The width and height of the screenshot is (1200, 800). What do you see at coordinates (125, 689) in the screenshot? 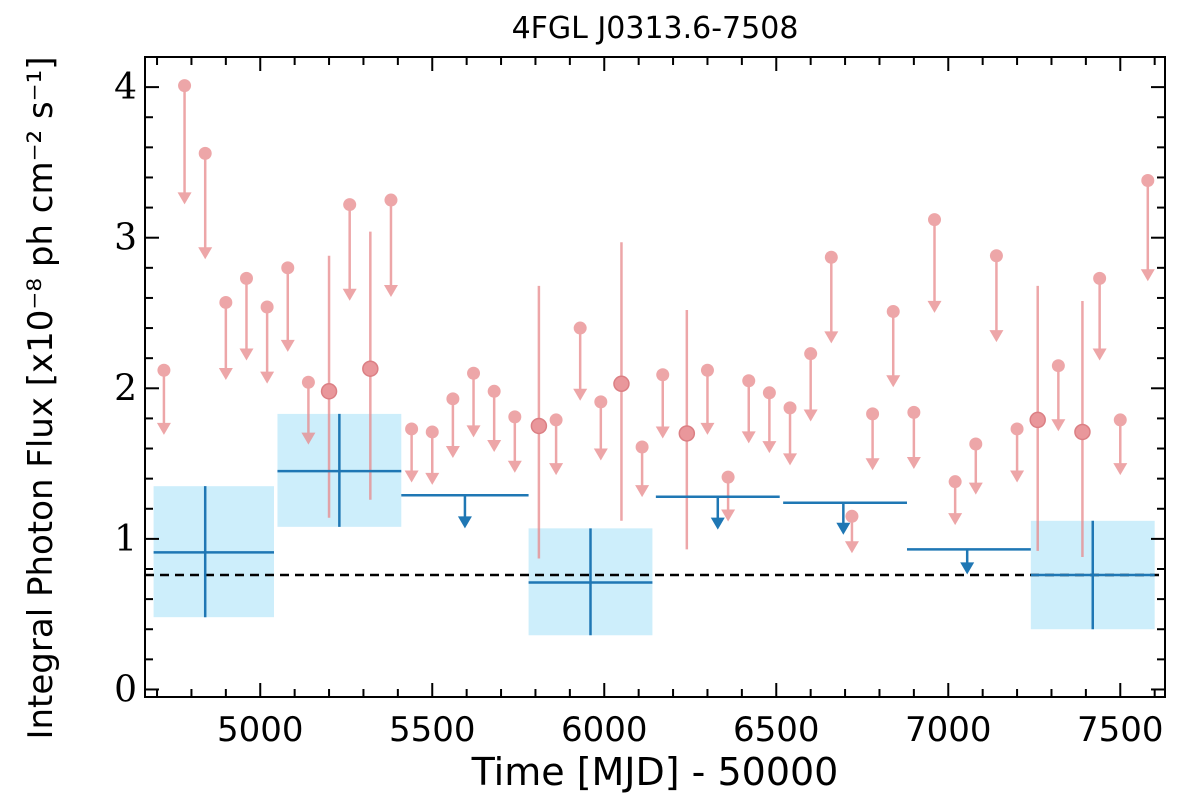
I see `y-tick-label: 0` at bounding box center [125, 689].